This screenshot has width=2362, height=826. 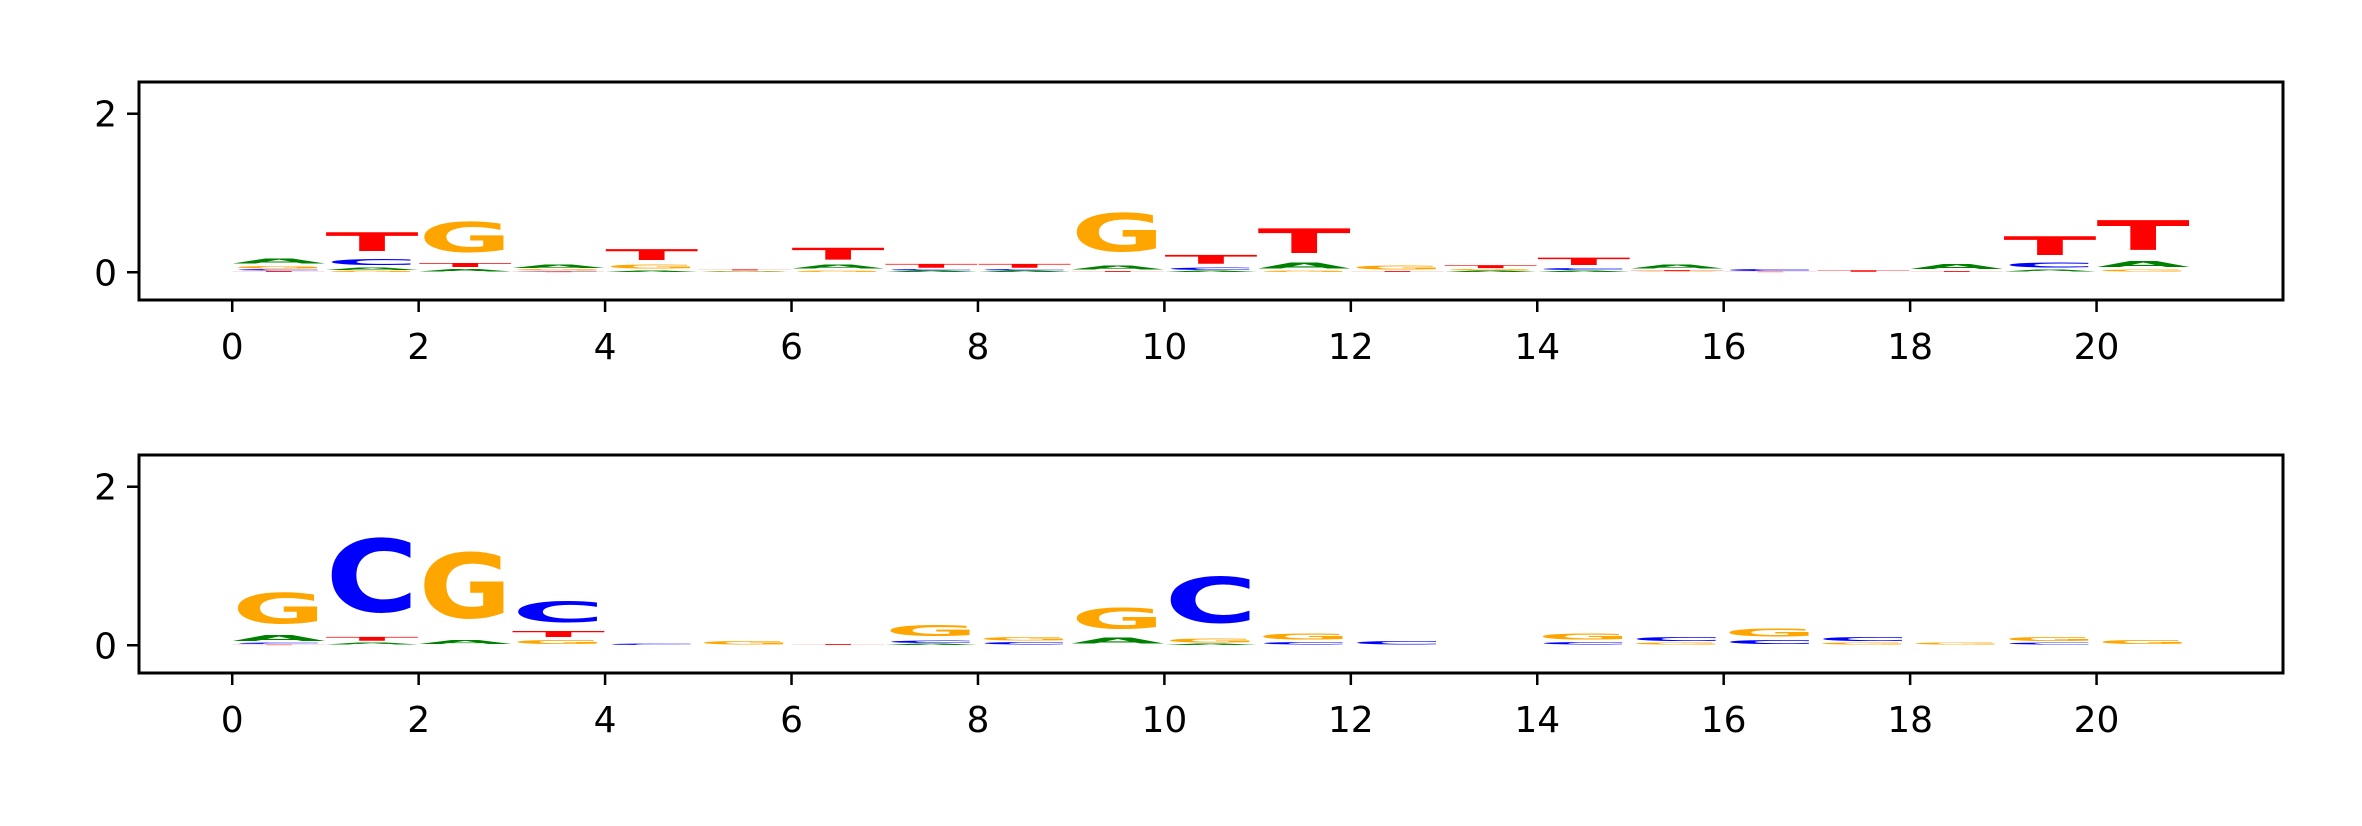 I want to click on x-tick-label: 16, so click(x=1724, y=347).